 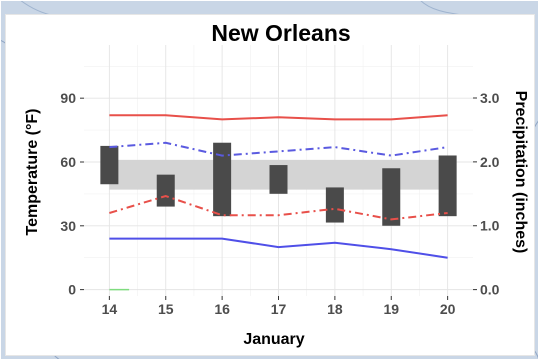 What do you see at coordinates (335, 309) in the screenshot?
I see `x-tick-label: 18` at bounding box center [335, 309].